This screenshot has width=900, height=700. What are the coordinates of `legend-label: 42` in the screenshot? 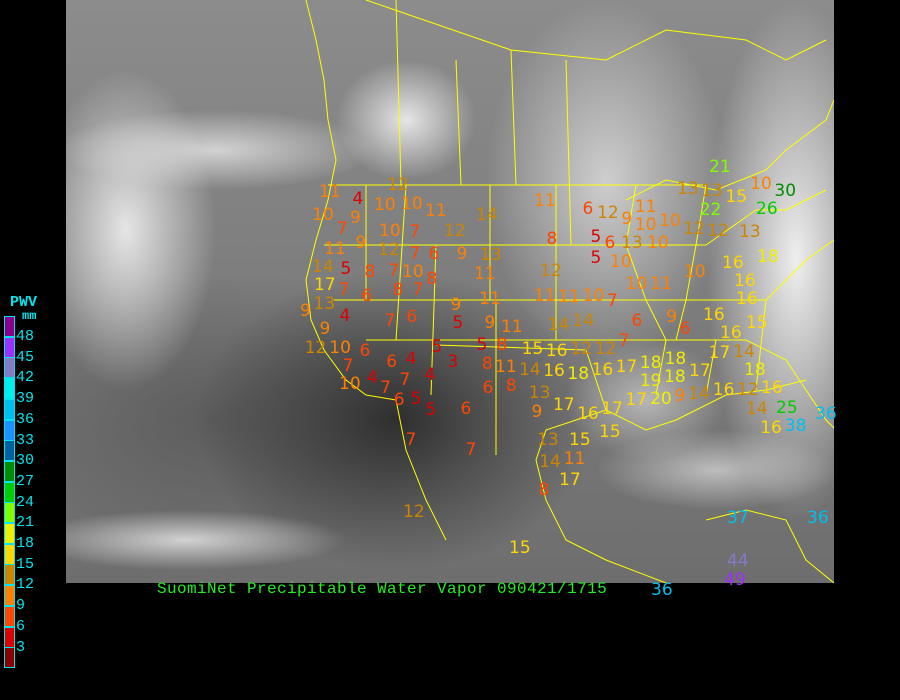 It's located at (25, 378).